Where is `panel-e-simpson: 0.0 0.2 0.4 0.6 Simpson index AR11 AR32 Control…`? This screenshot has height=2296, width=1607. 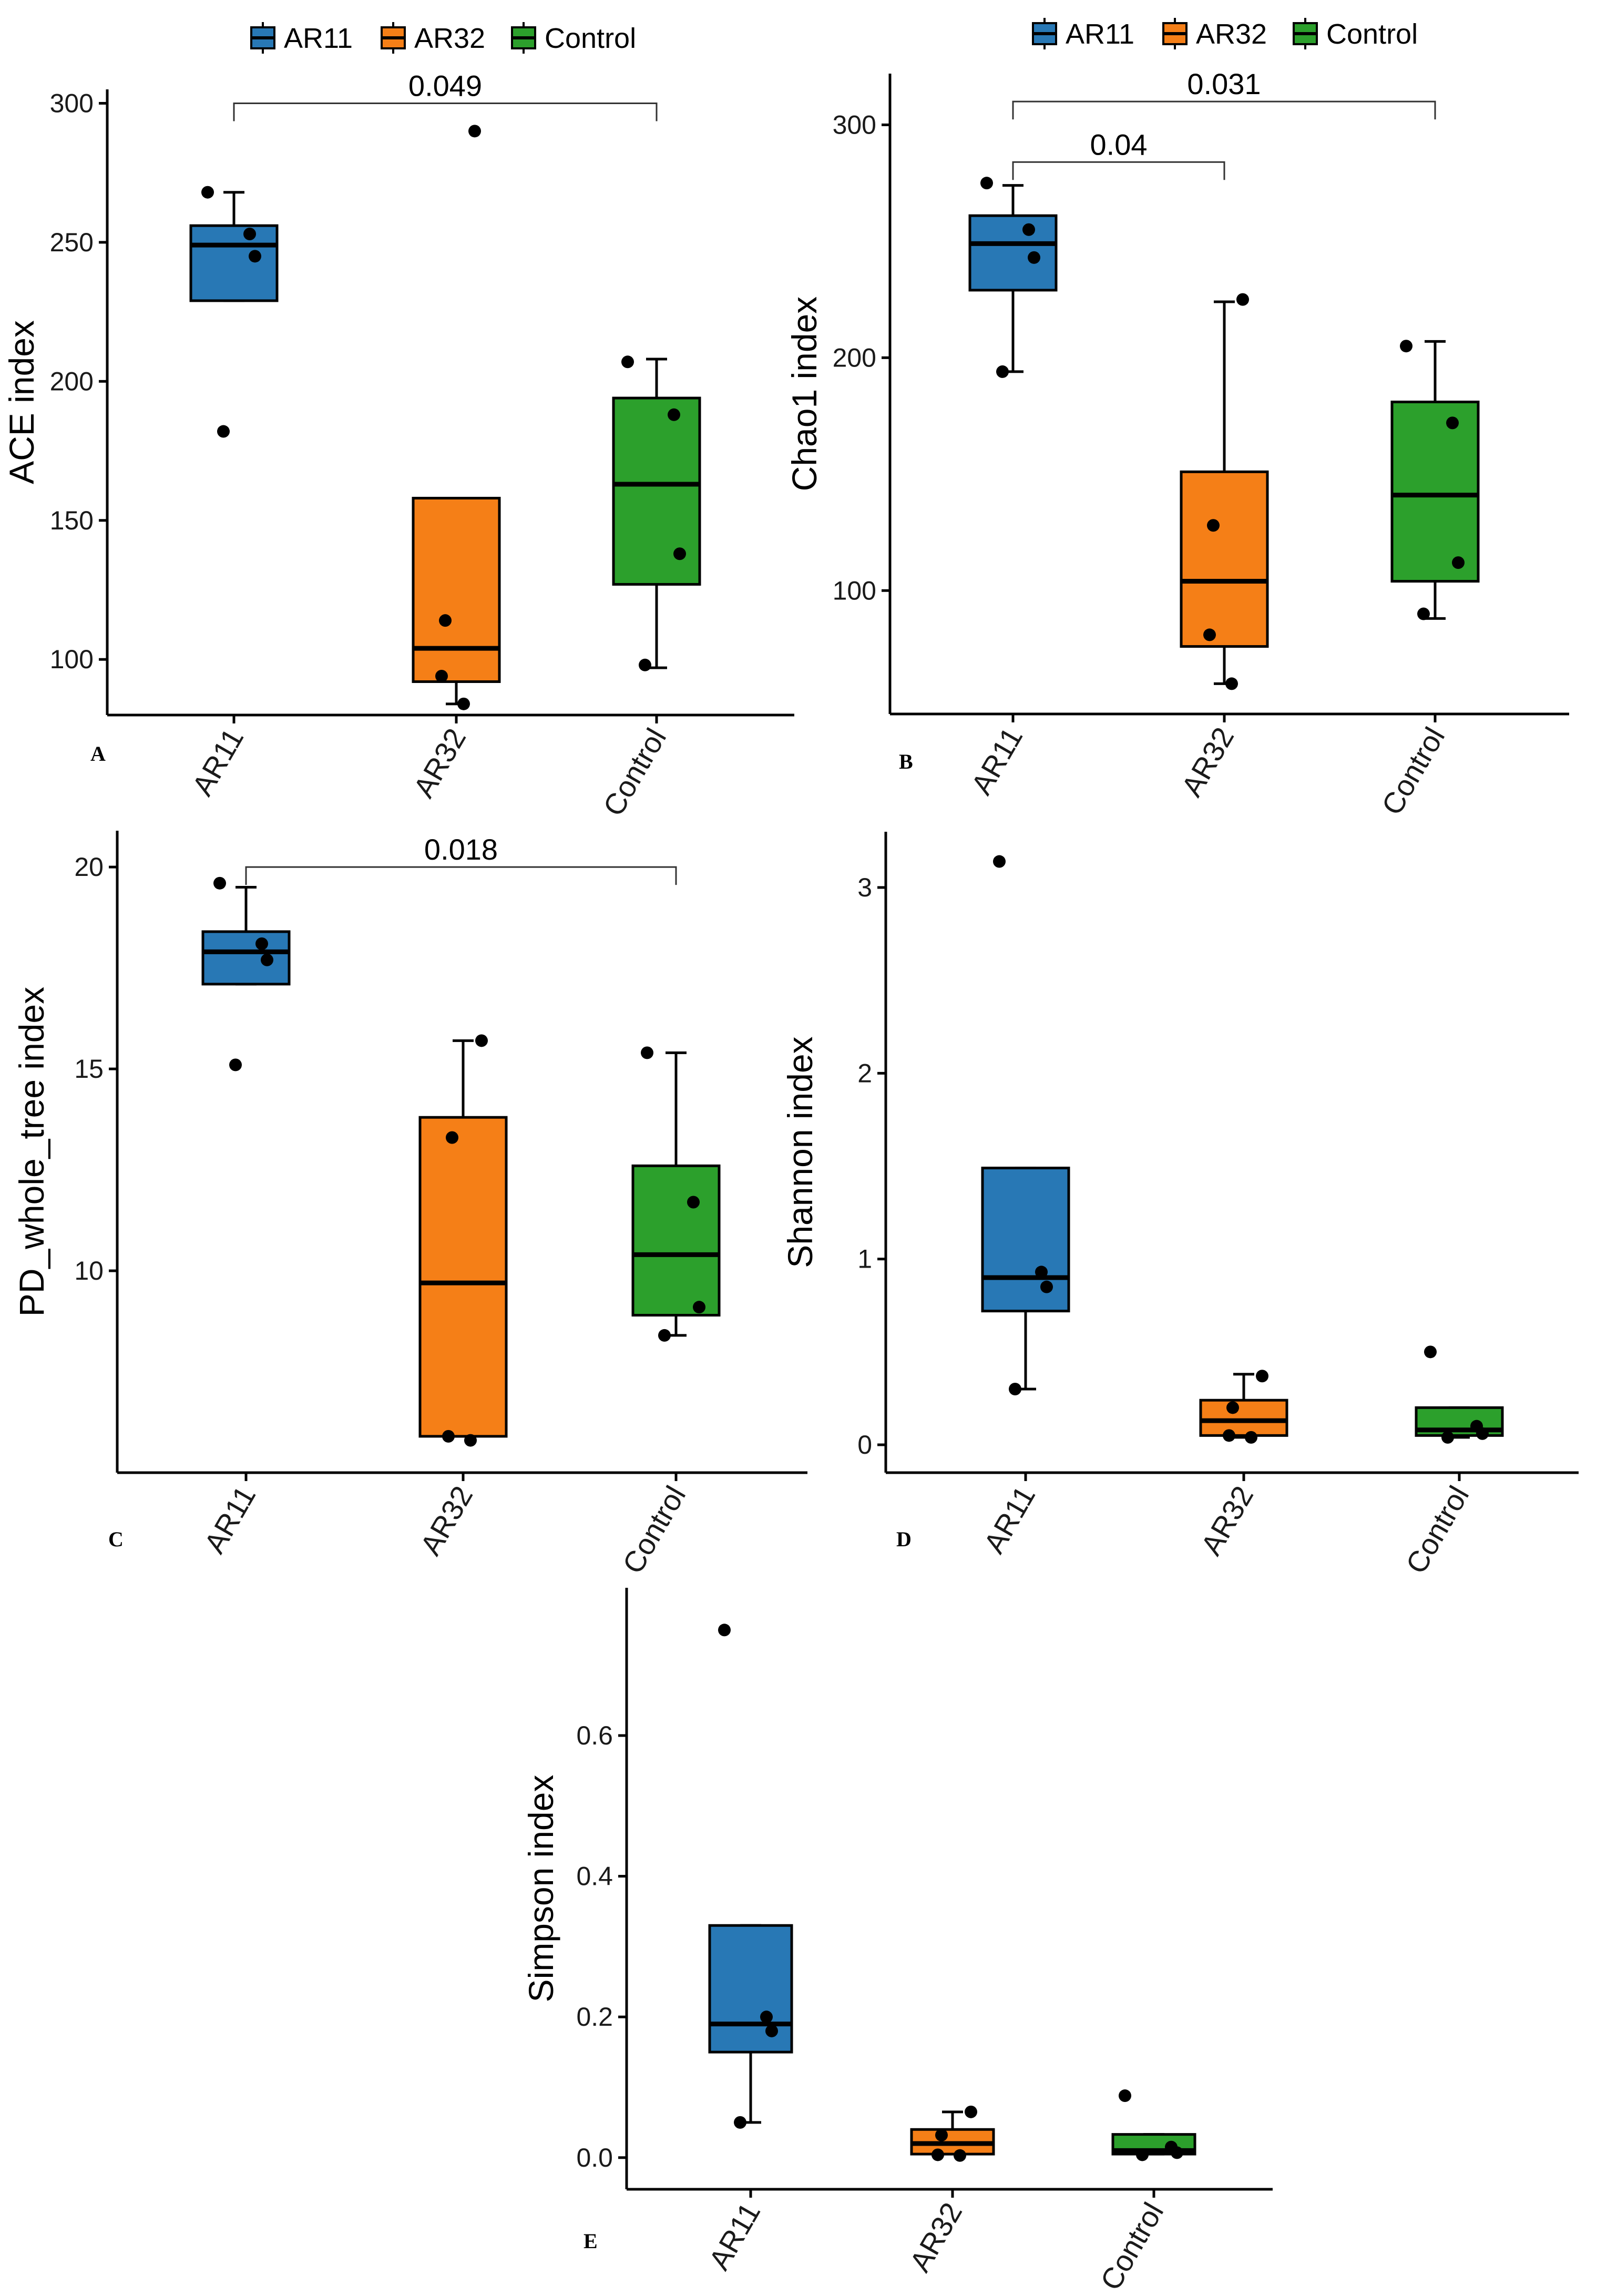 panel-e-simpson: 0.0 0.2 0.4 0.6 Simpson index AR11 AR32 Control… is located at coordinates (897, 1942).